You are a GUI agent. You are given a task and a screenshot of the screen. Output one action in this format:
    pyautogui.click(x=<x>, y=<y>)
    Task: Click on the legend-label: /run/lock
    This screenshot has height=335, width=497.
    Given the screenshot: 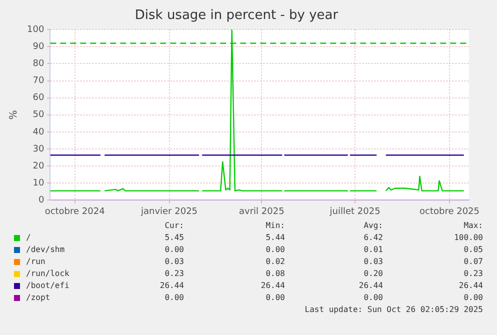 What is the action you would take?
    pyautogui.click(x=48, y=274)
    